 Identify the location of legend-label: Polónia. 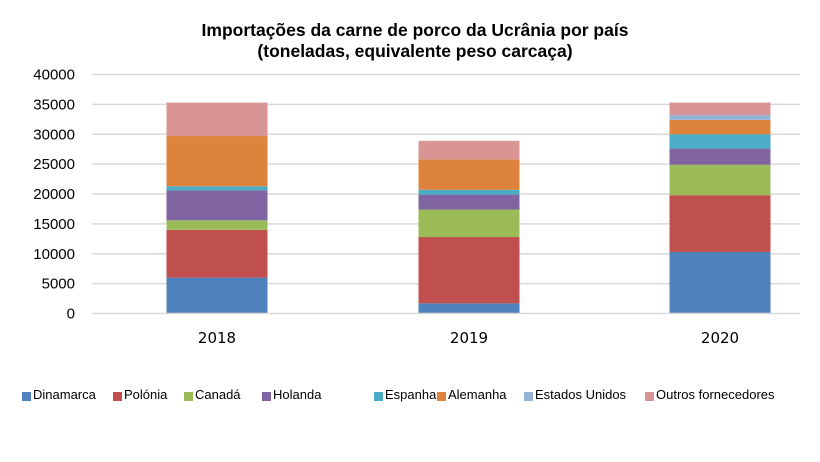
(146, 394).